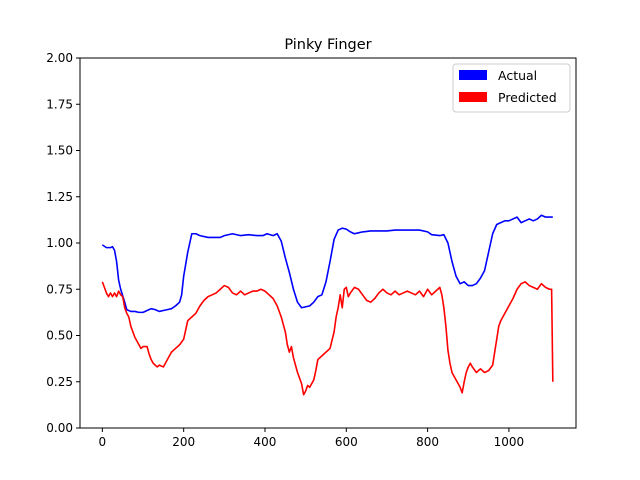  Describe the element at coordinates (59, 382) in the screenshot. I see `y-tick-label: 0.25` at that location.